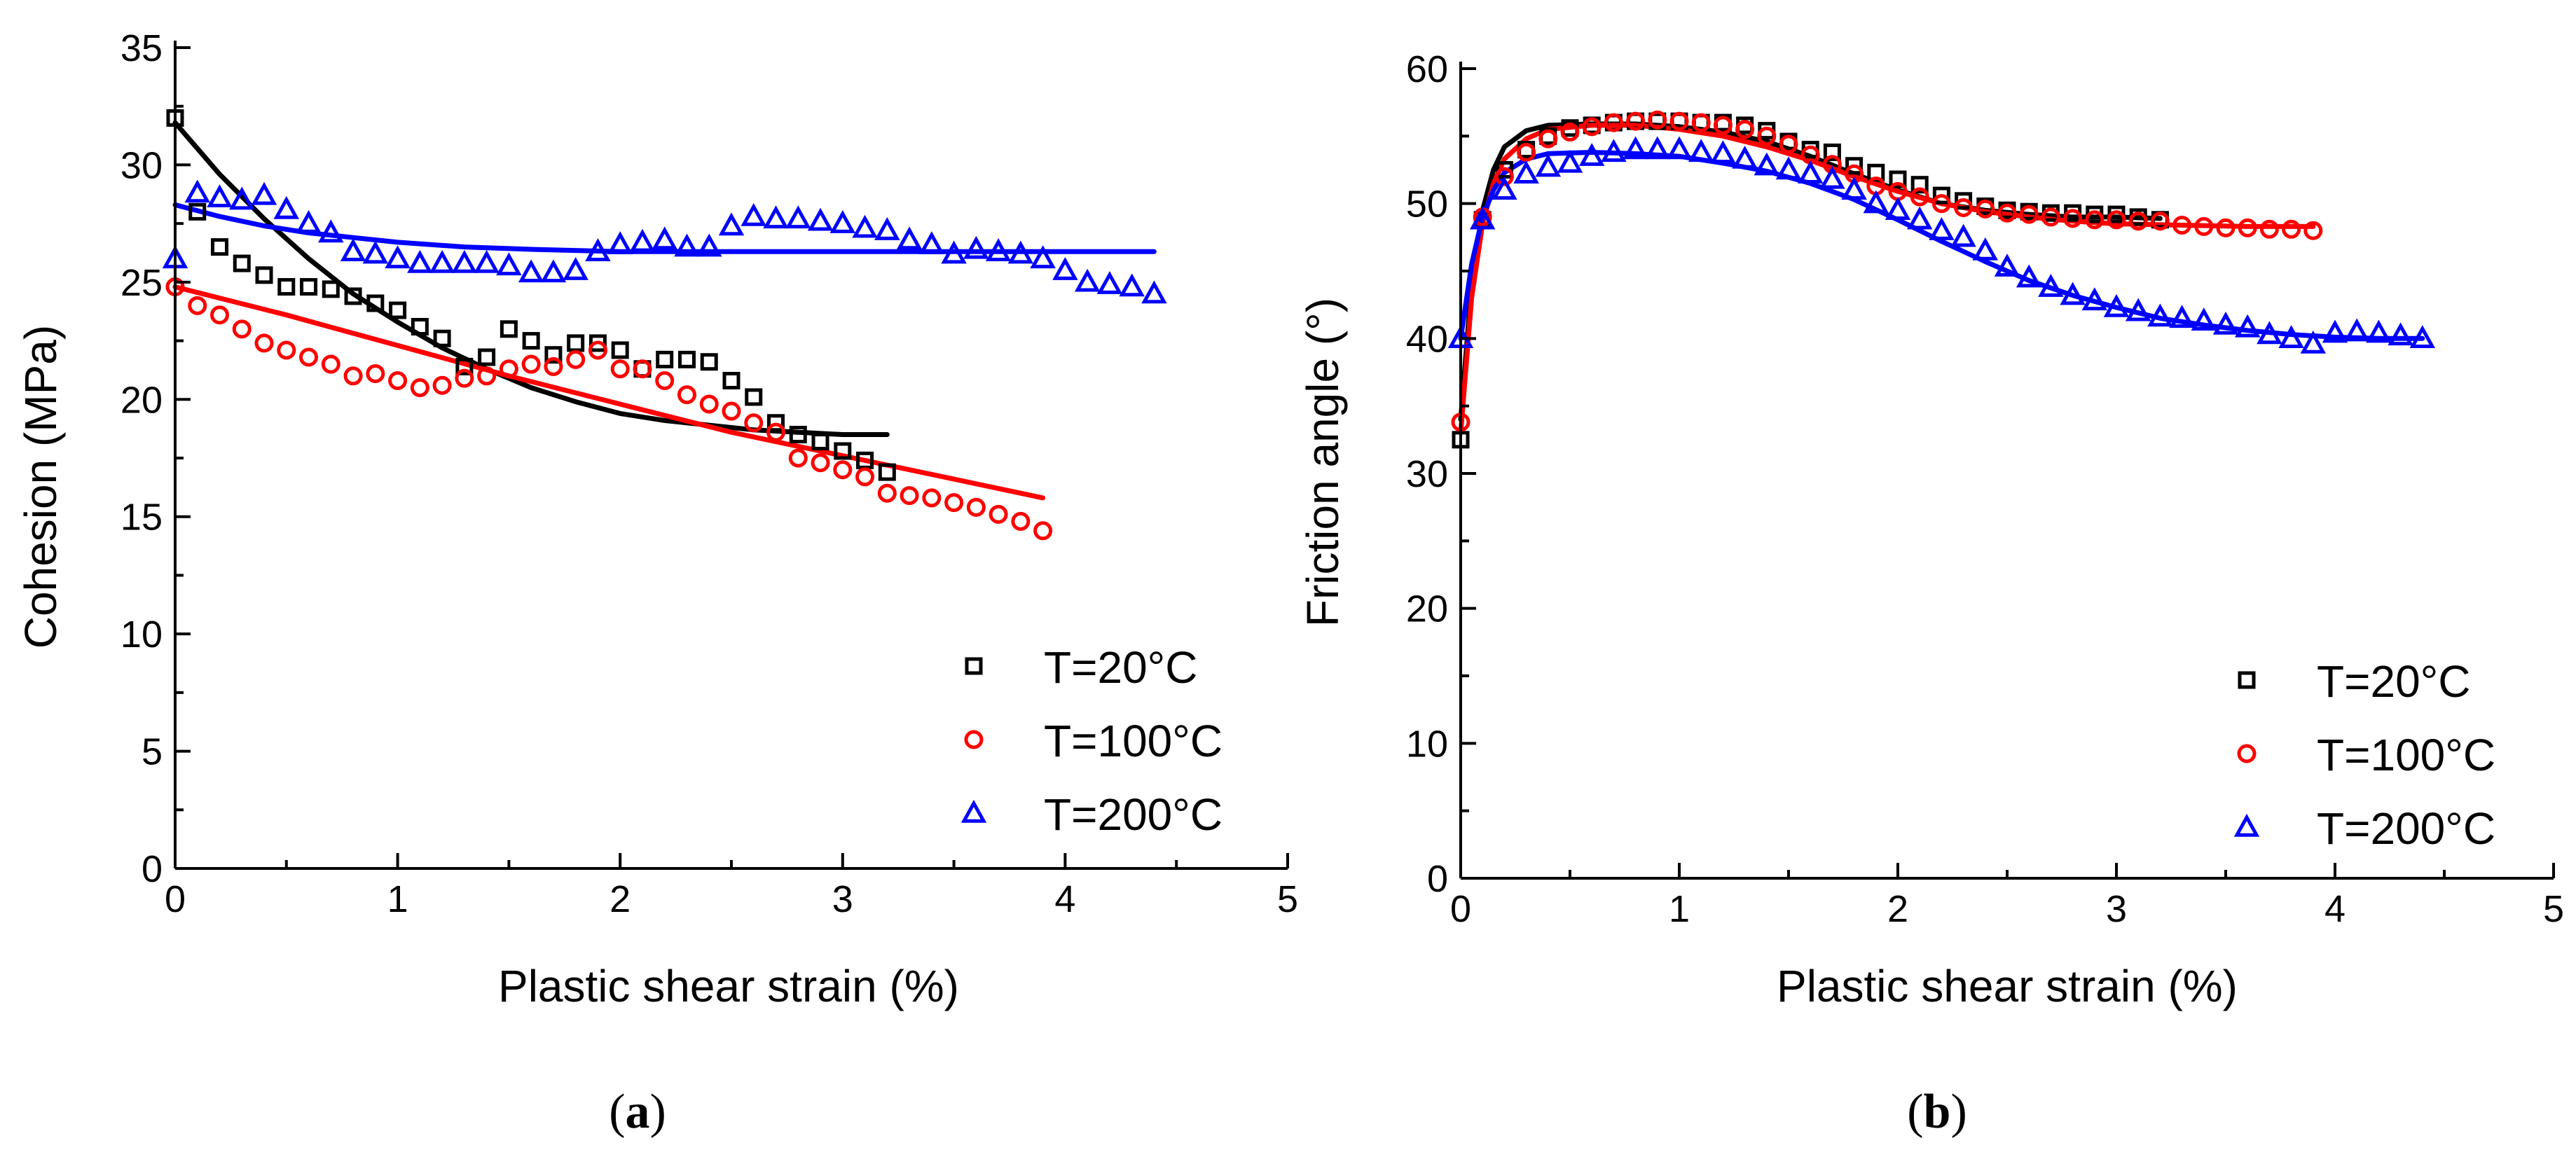  Describe the element at coordinates (2116, 909) in the screenshot. I see `chart-b-x-tick-label-3: 3` at that location.